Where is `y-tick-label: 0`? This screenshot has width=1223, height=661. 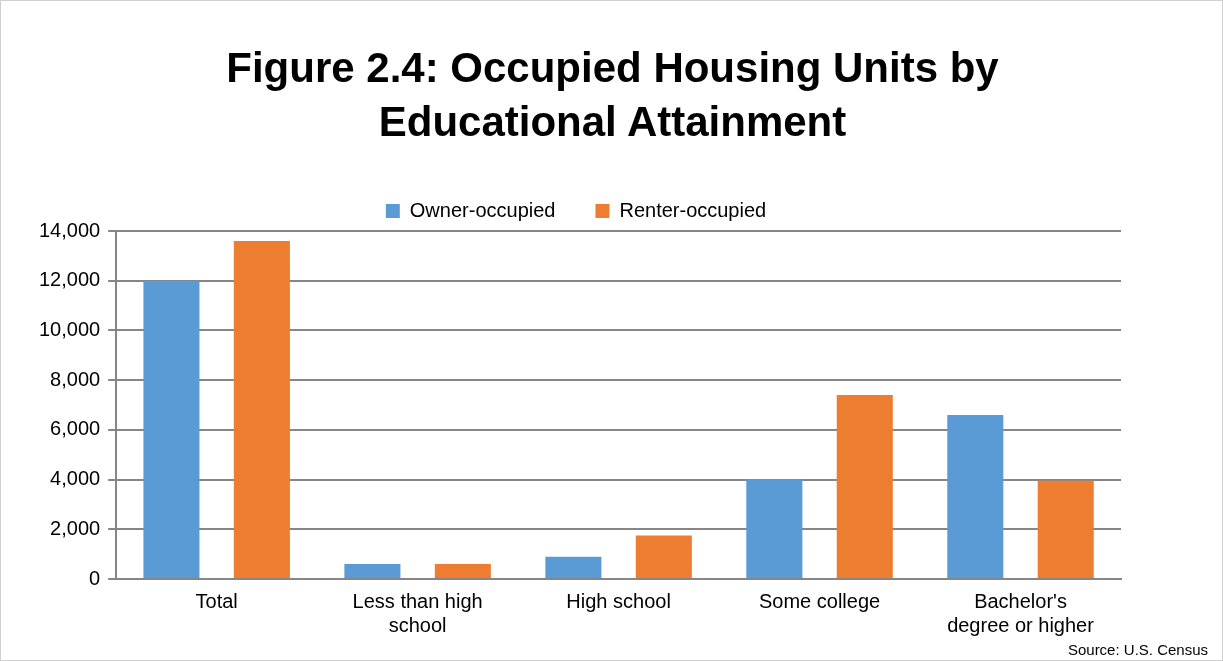
y-tick-label: 0 is located at coordinates (95, 577).